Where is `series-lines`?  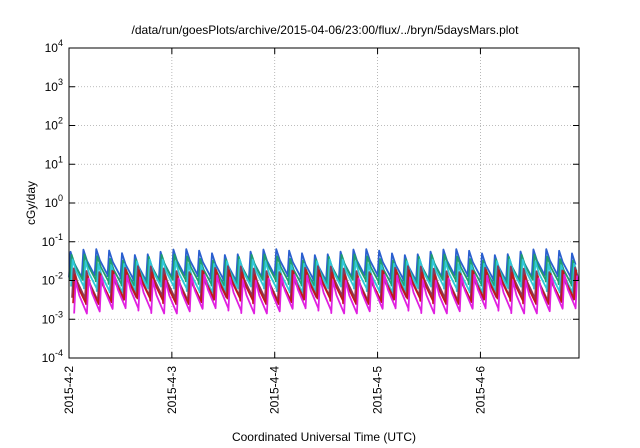 series-lines is located at coordinates (324, 281).